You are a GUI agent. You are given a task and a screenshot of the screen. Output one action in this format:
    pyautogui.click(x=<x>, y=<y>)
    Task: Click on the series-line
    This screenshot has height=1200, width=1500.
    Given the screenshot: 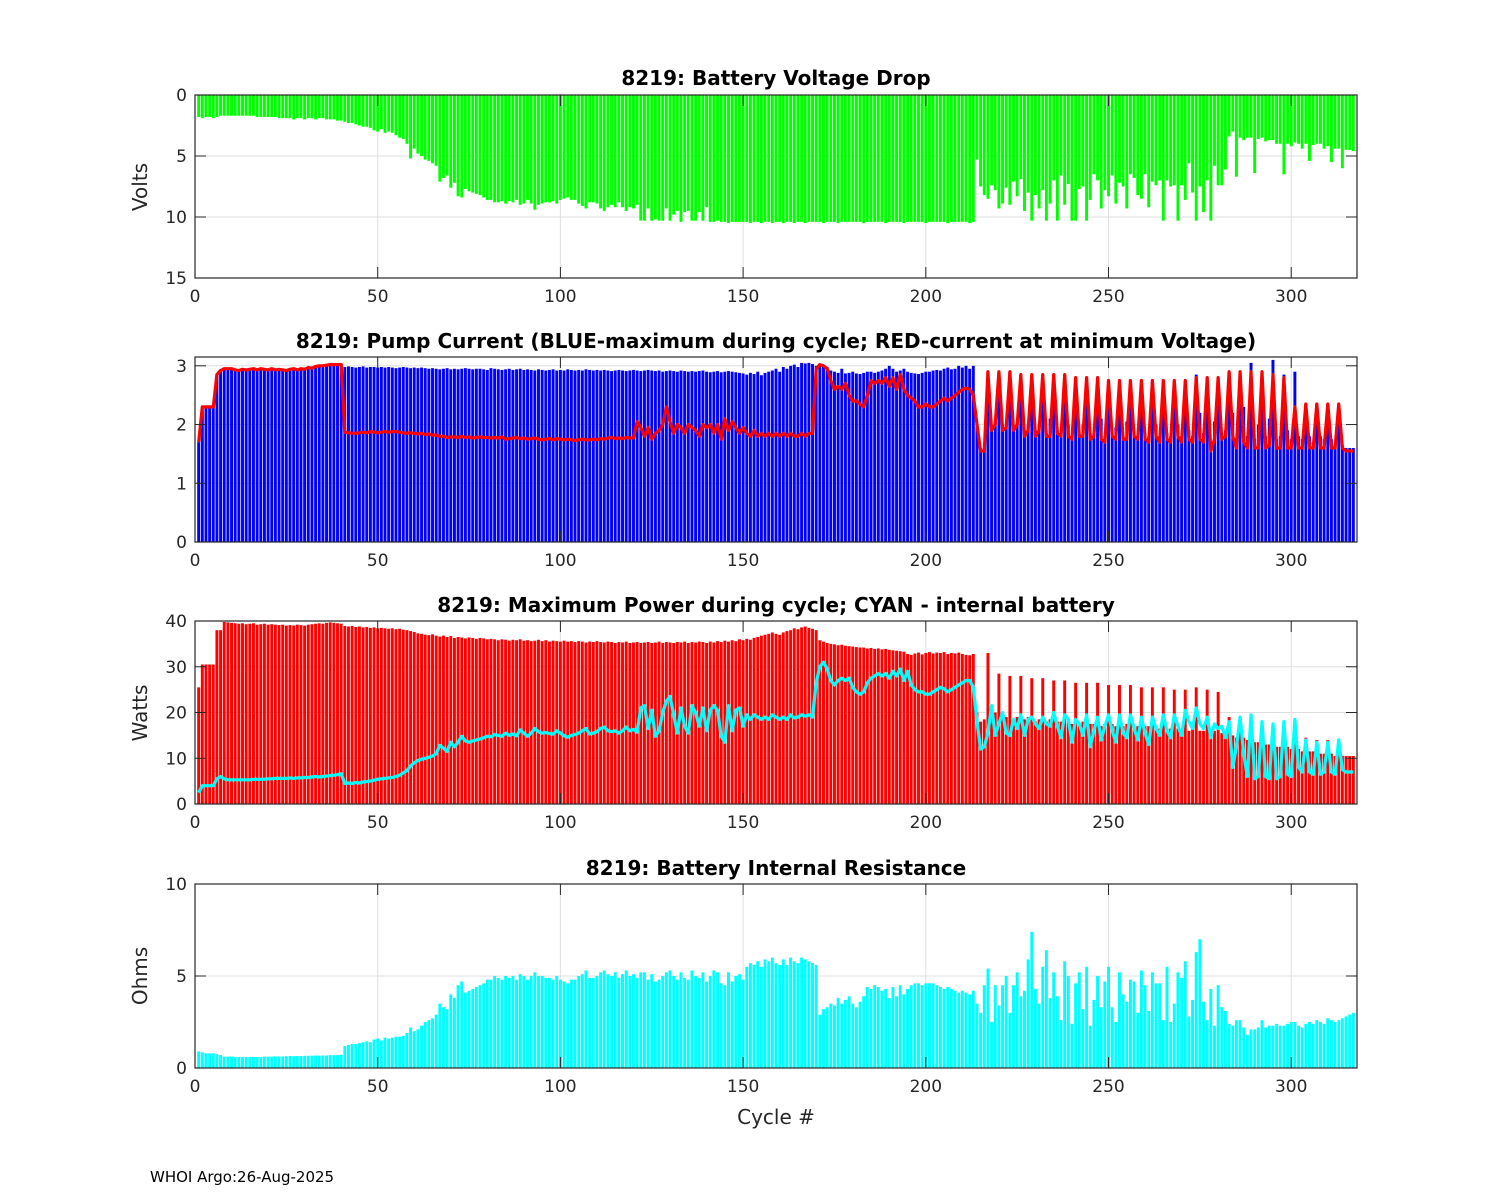 What is the action you would take?
    pyautogui.click(x=775, y=727)
    